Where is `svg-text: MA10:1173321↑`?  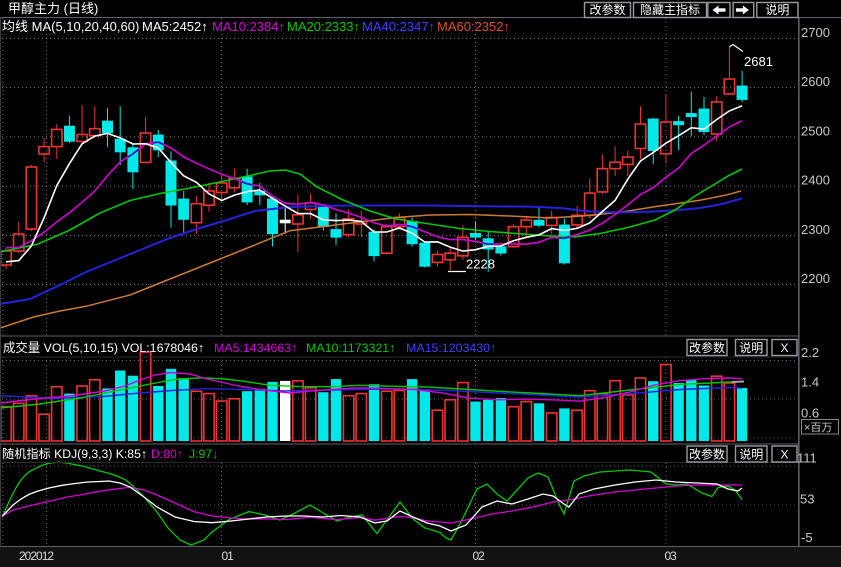 svg-text: MA10:1173321↑ is located at coordinates (350, 348).